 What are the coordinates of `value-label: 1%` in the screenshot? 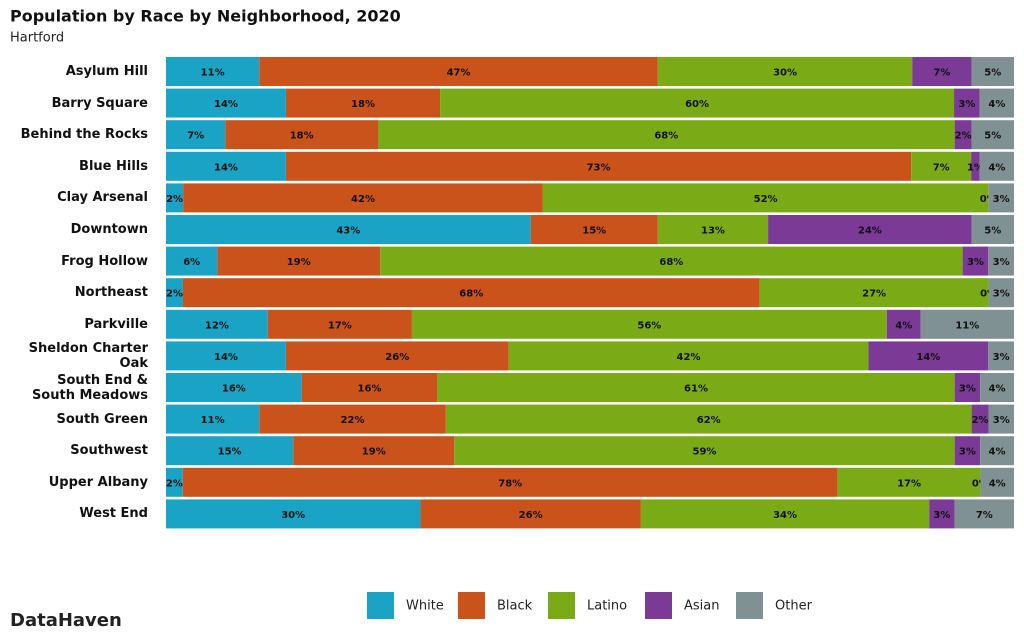 It's located at (975, 167).